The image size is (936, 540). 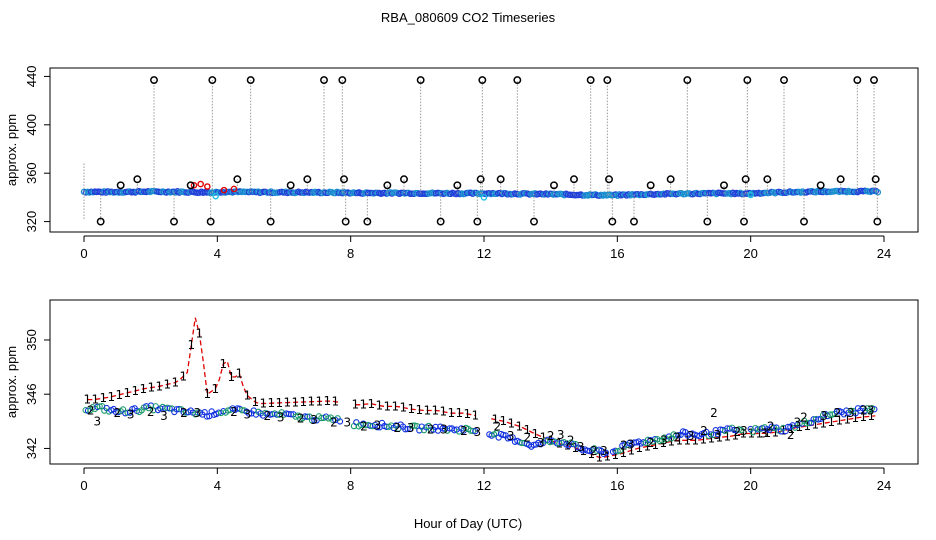 What do you see at coordinates (31, 173) in the screenshot?
I see `top-y-tick-label: 360` at bounding box center [31, 173].